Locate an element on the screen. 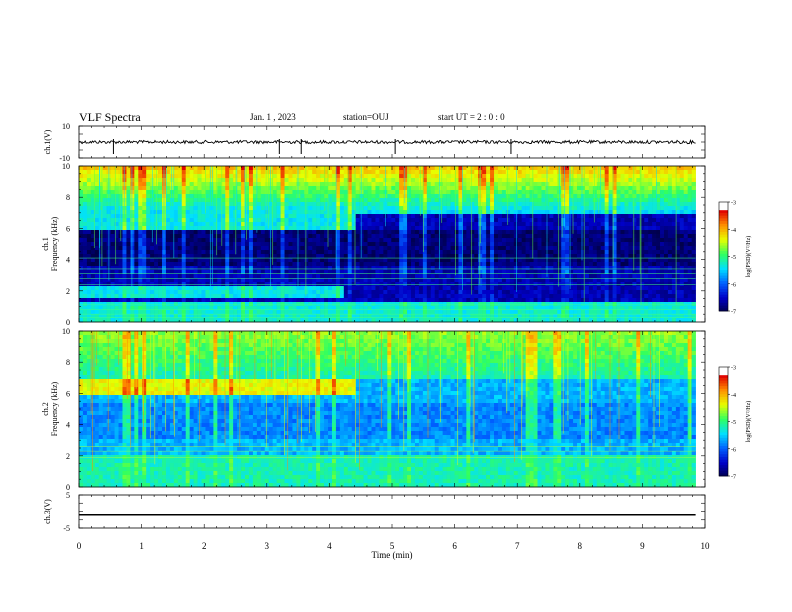 The height and width of the screenshot is (612, 792). ch1-waveform-ylabel: ch.1(V) is located at coordinates (47, 141).